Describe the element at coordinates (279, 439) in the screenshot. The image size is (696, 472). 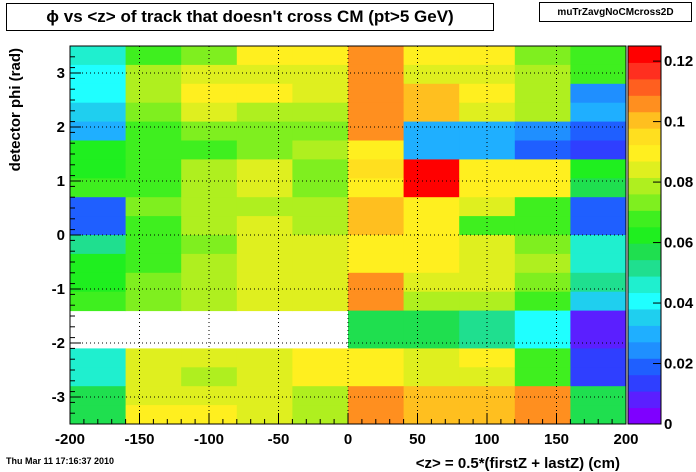
I see `x-tick-label: -50` at that location.